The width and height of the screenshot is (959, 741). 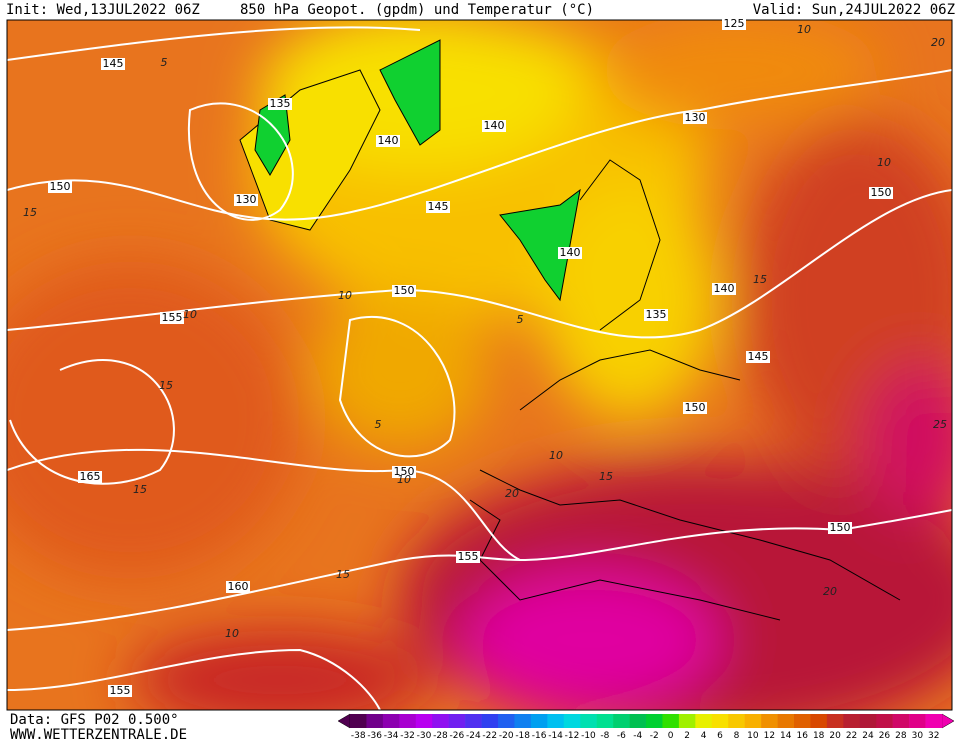 I want to click on colorbar-label: -8, so click(x=604, y=736).